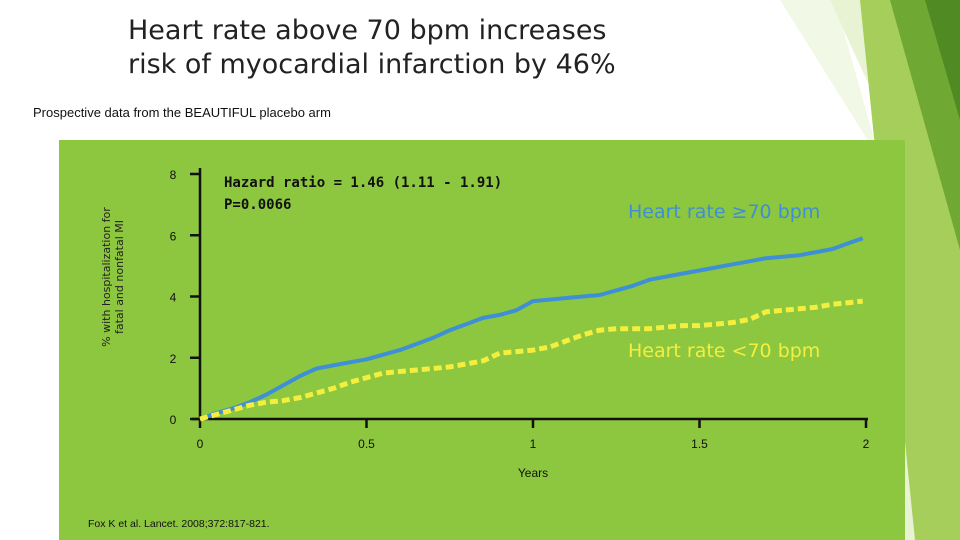  I want to click on y-axis-label-line-1: % with hospitalization for, so click(106, 277).